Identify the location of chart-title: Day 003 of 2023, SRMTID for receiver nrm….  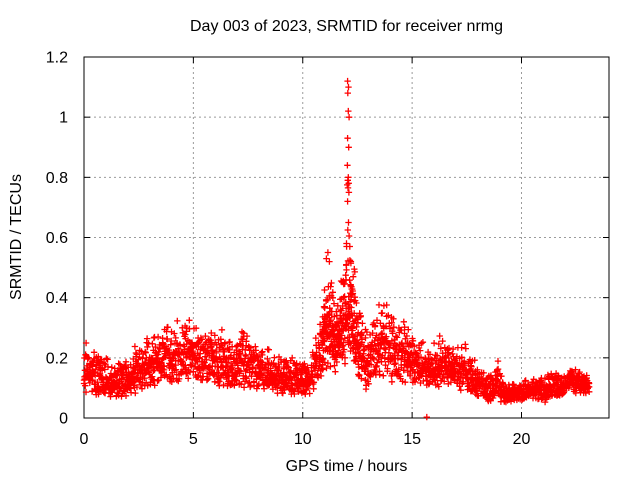
(346, 26).